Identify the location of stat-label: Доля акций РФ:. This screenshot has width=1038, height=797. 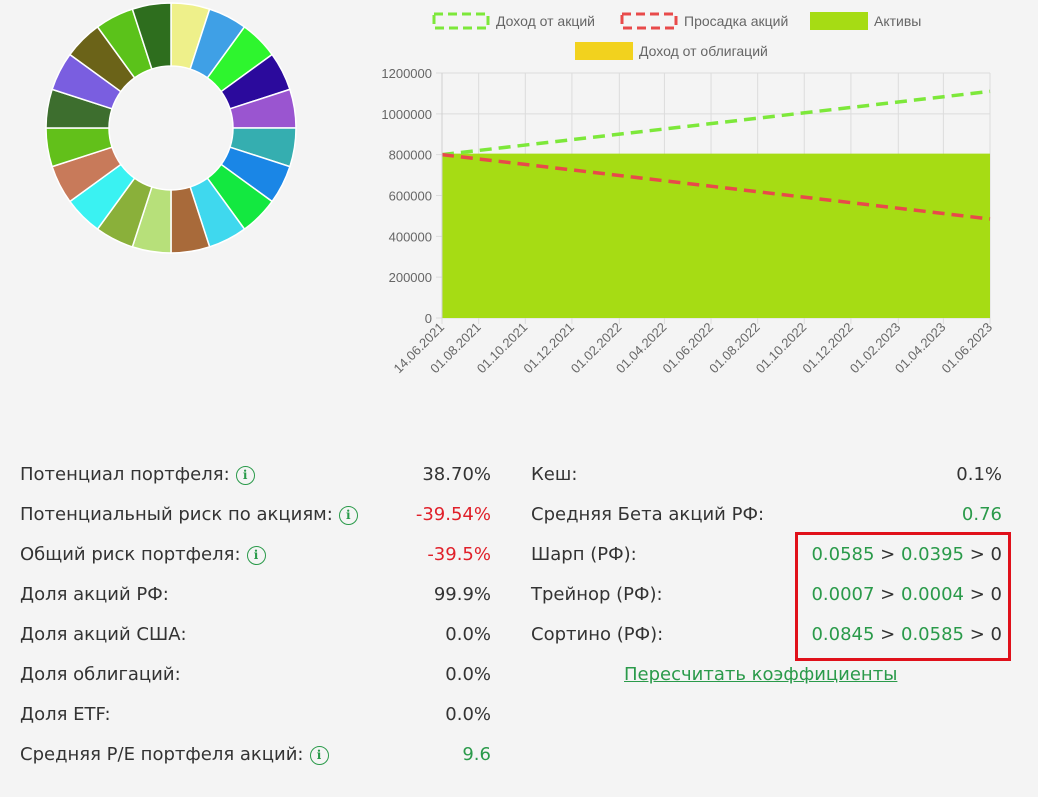
(94, 594).